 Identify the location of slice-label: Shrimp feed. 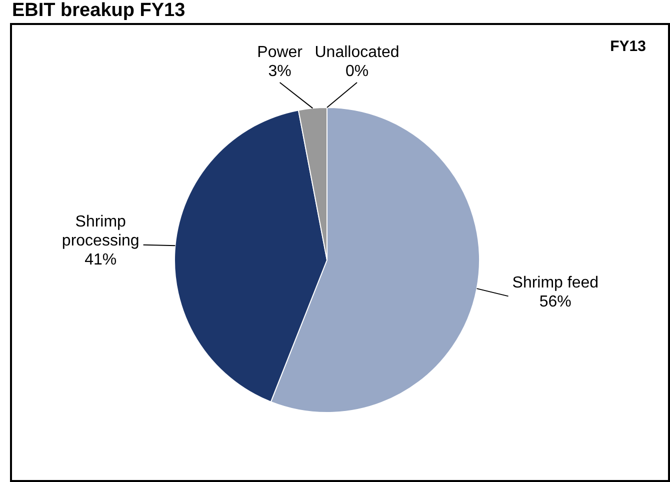
(555, 283).